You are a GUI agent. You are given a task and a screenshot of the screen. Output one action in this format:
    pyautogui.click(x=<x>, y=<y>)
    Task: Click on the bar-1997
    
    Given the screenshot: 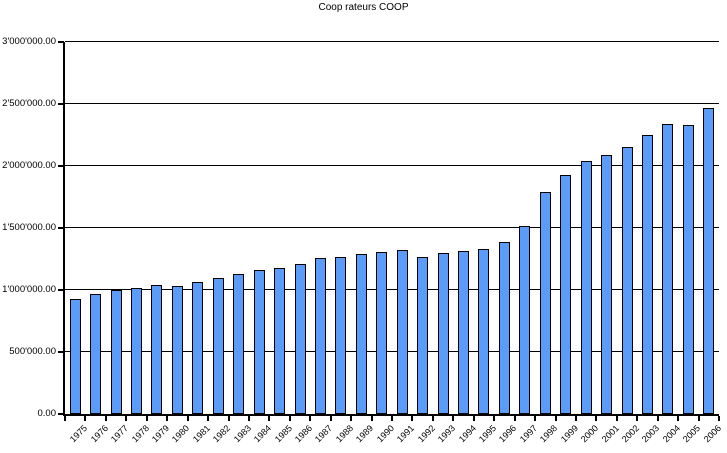 What is the action you would take?
    pyautogui.click(x=524, y=320)
    